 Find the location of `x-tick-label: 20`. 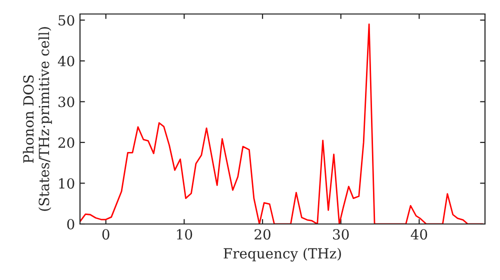

x-tick-label: 20 is located at coordinates (262, 234).